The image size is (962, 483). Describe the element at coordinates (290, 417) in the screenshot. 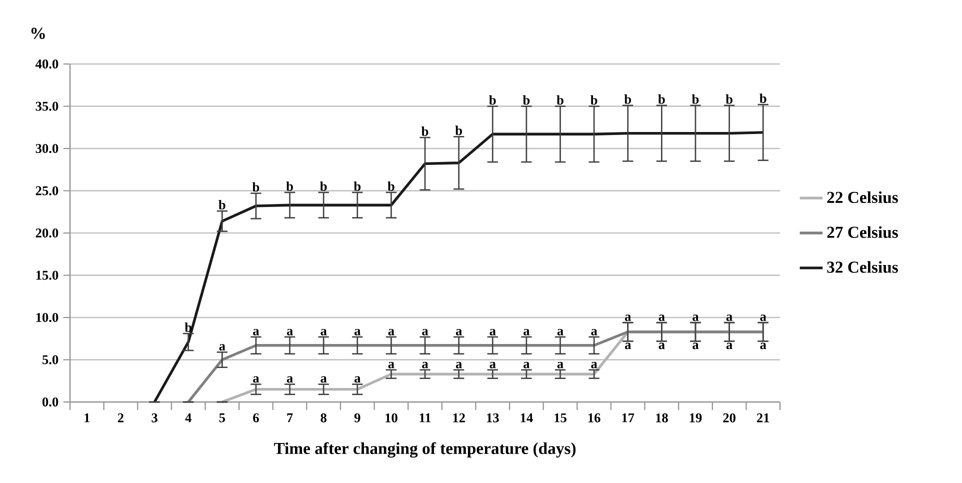

I see `x-tick-label: 7` at that location.